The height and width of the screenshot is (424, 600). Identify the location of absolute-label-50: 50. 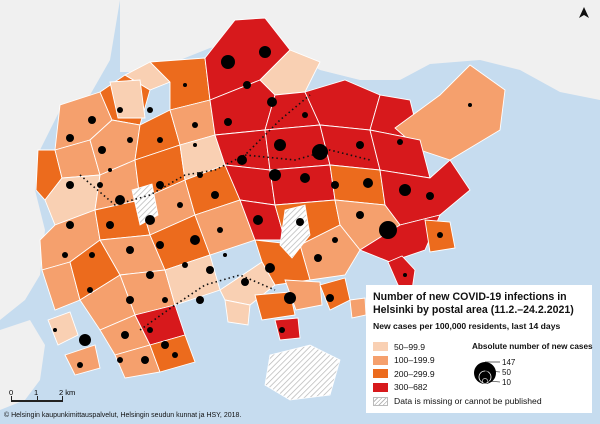
(506, 372).